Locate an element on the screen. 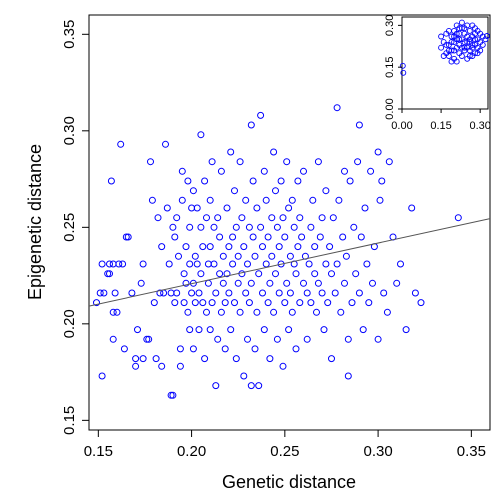 The height and width of the screenshot is (504, 504). main-x-axis: 0.15 0.20 0.25 0.30 0.35 is located at coordinates (285, 445).